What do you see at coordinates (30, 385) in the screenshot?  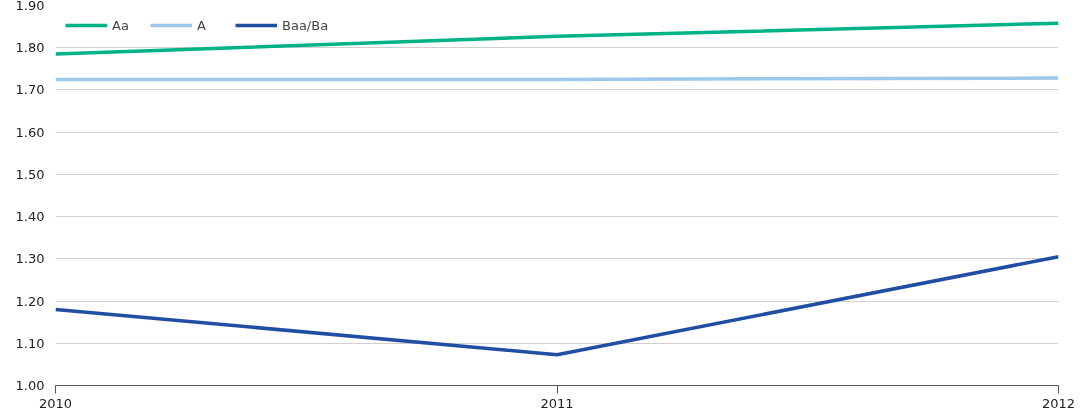 I see `y-tick-label: 1.00` at bounding box center [30, 385].